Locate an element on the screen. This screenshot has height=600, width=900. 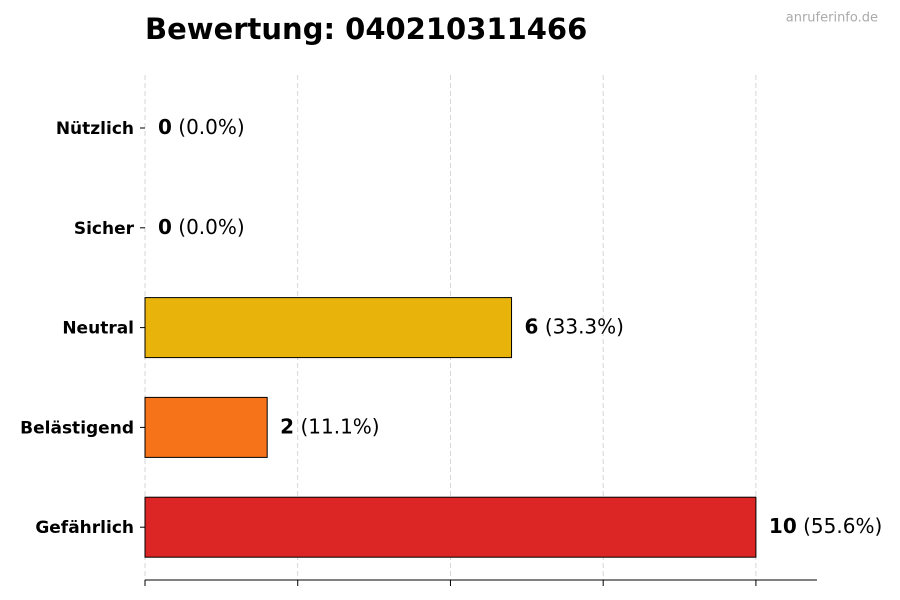
share-label: (11.1%) is located at coordinates (339, 426).